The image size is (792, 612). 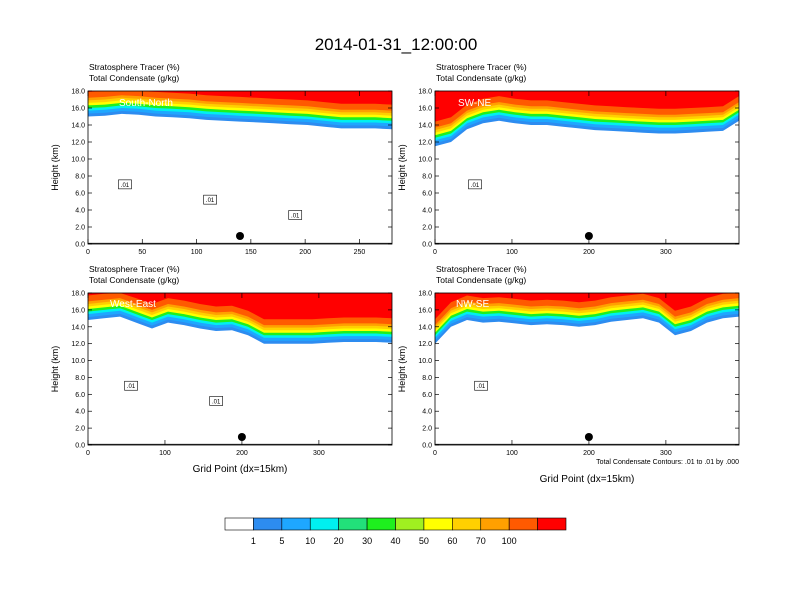 I want to click on colorbar-label: 1, so click(x=253, y=541).